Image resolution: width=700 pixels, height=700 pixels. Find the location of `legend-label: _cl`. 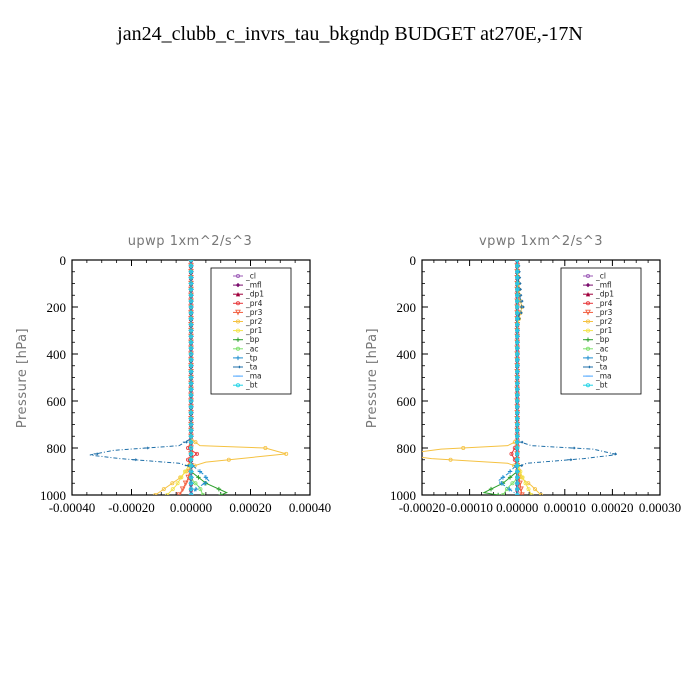

legend-label: _cl is located at coordinates (250, 276).